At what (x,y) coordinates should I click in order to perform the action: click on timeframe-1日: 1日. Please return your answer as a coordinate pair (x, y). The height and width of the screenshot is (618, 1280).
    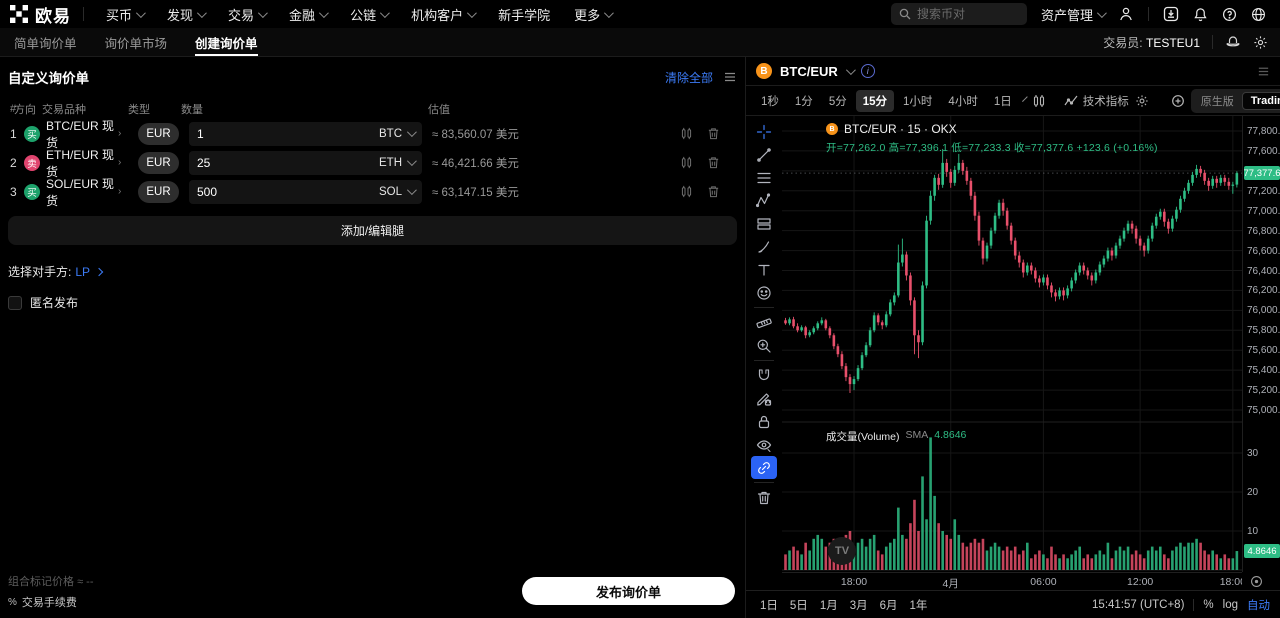
    Looking at the image, I should click on (1002, 101).